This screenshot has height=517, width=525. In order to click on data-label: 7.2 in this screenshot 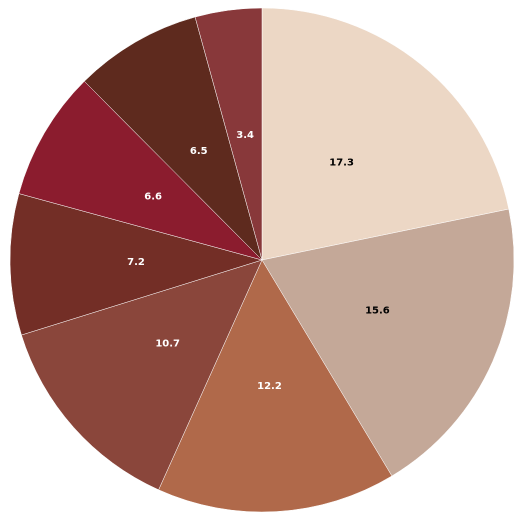, I will do `click(136, 262)`.